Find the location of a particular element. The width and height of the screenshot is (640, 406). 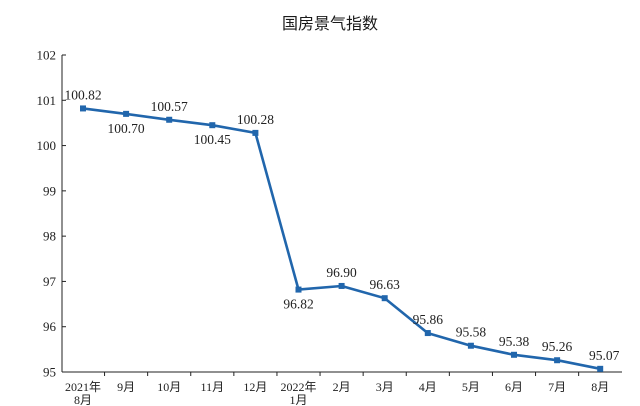

x-tick-label: 7月 is located at coordinates (557, 387).